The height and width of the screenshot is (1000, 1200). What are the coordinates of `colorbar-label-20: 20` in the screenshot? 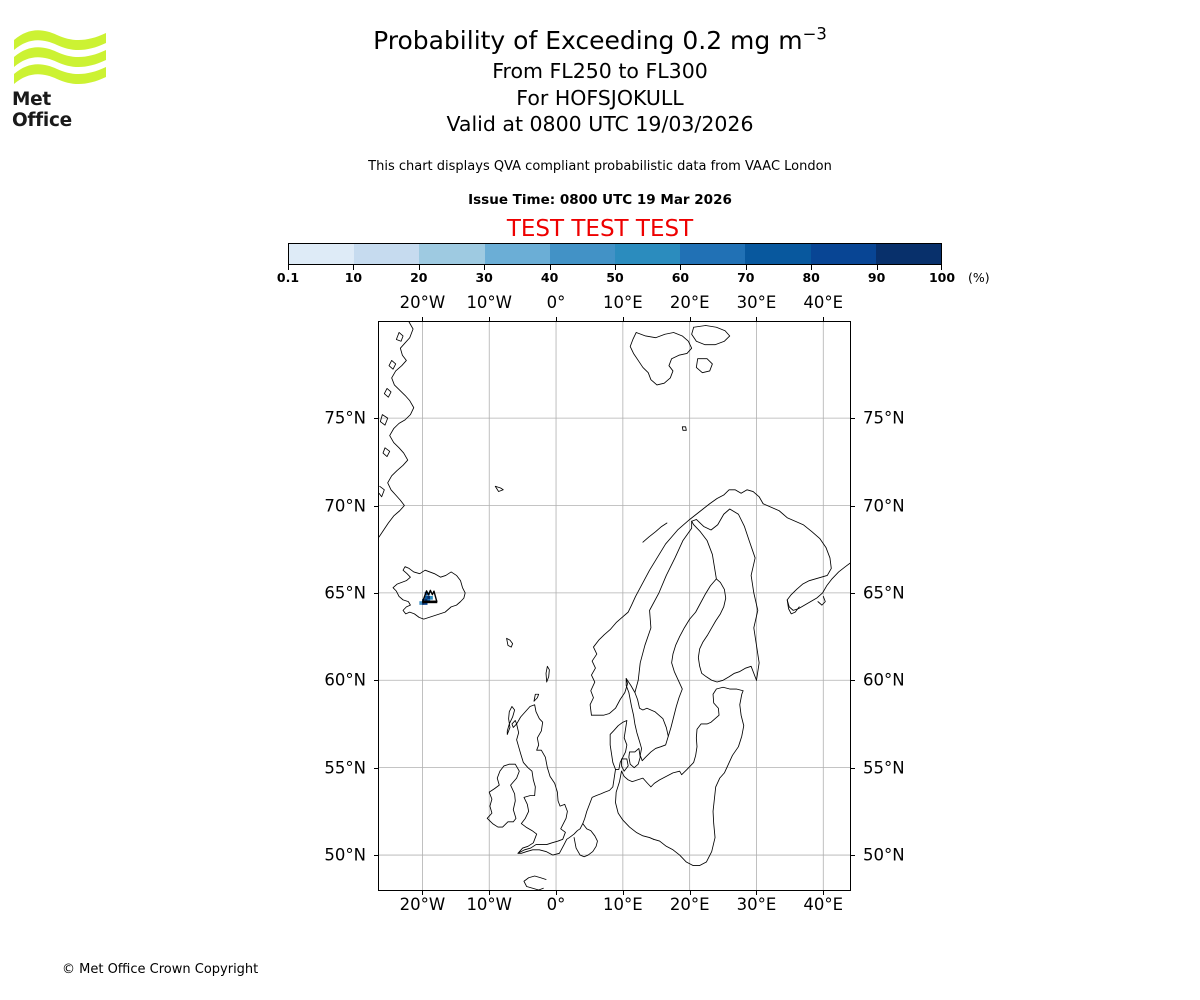 It's located at (419, 277).